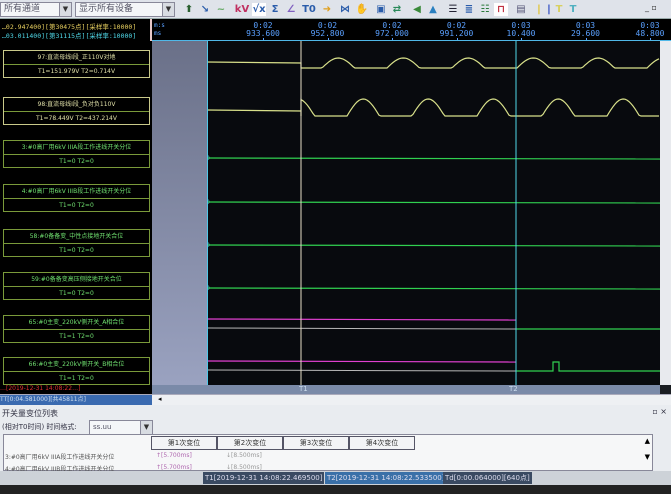  I want to click on column-header: 第4次变位, so click(382, 443).